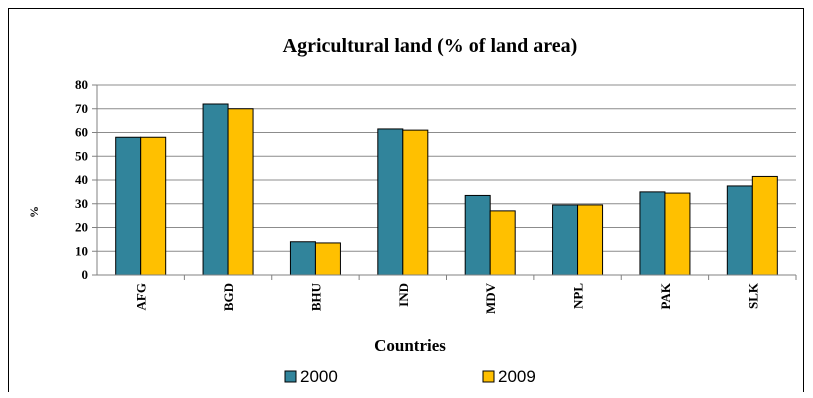 The width and height of the screenshot is (813, 398). I want to click on y-tick-label: 60, so click(81, 132).